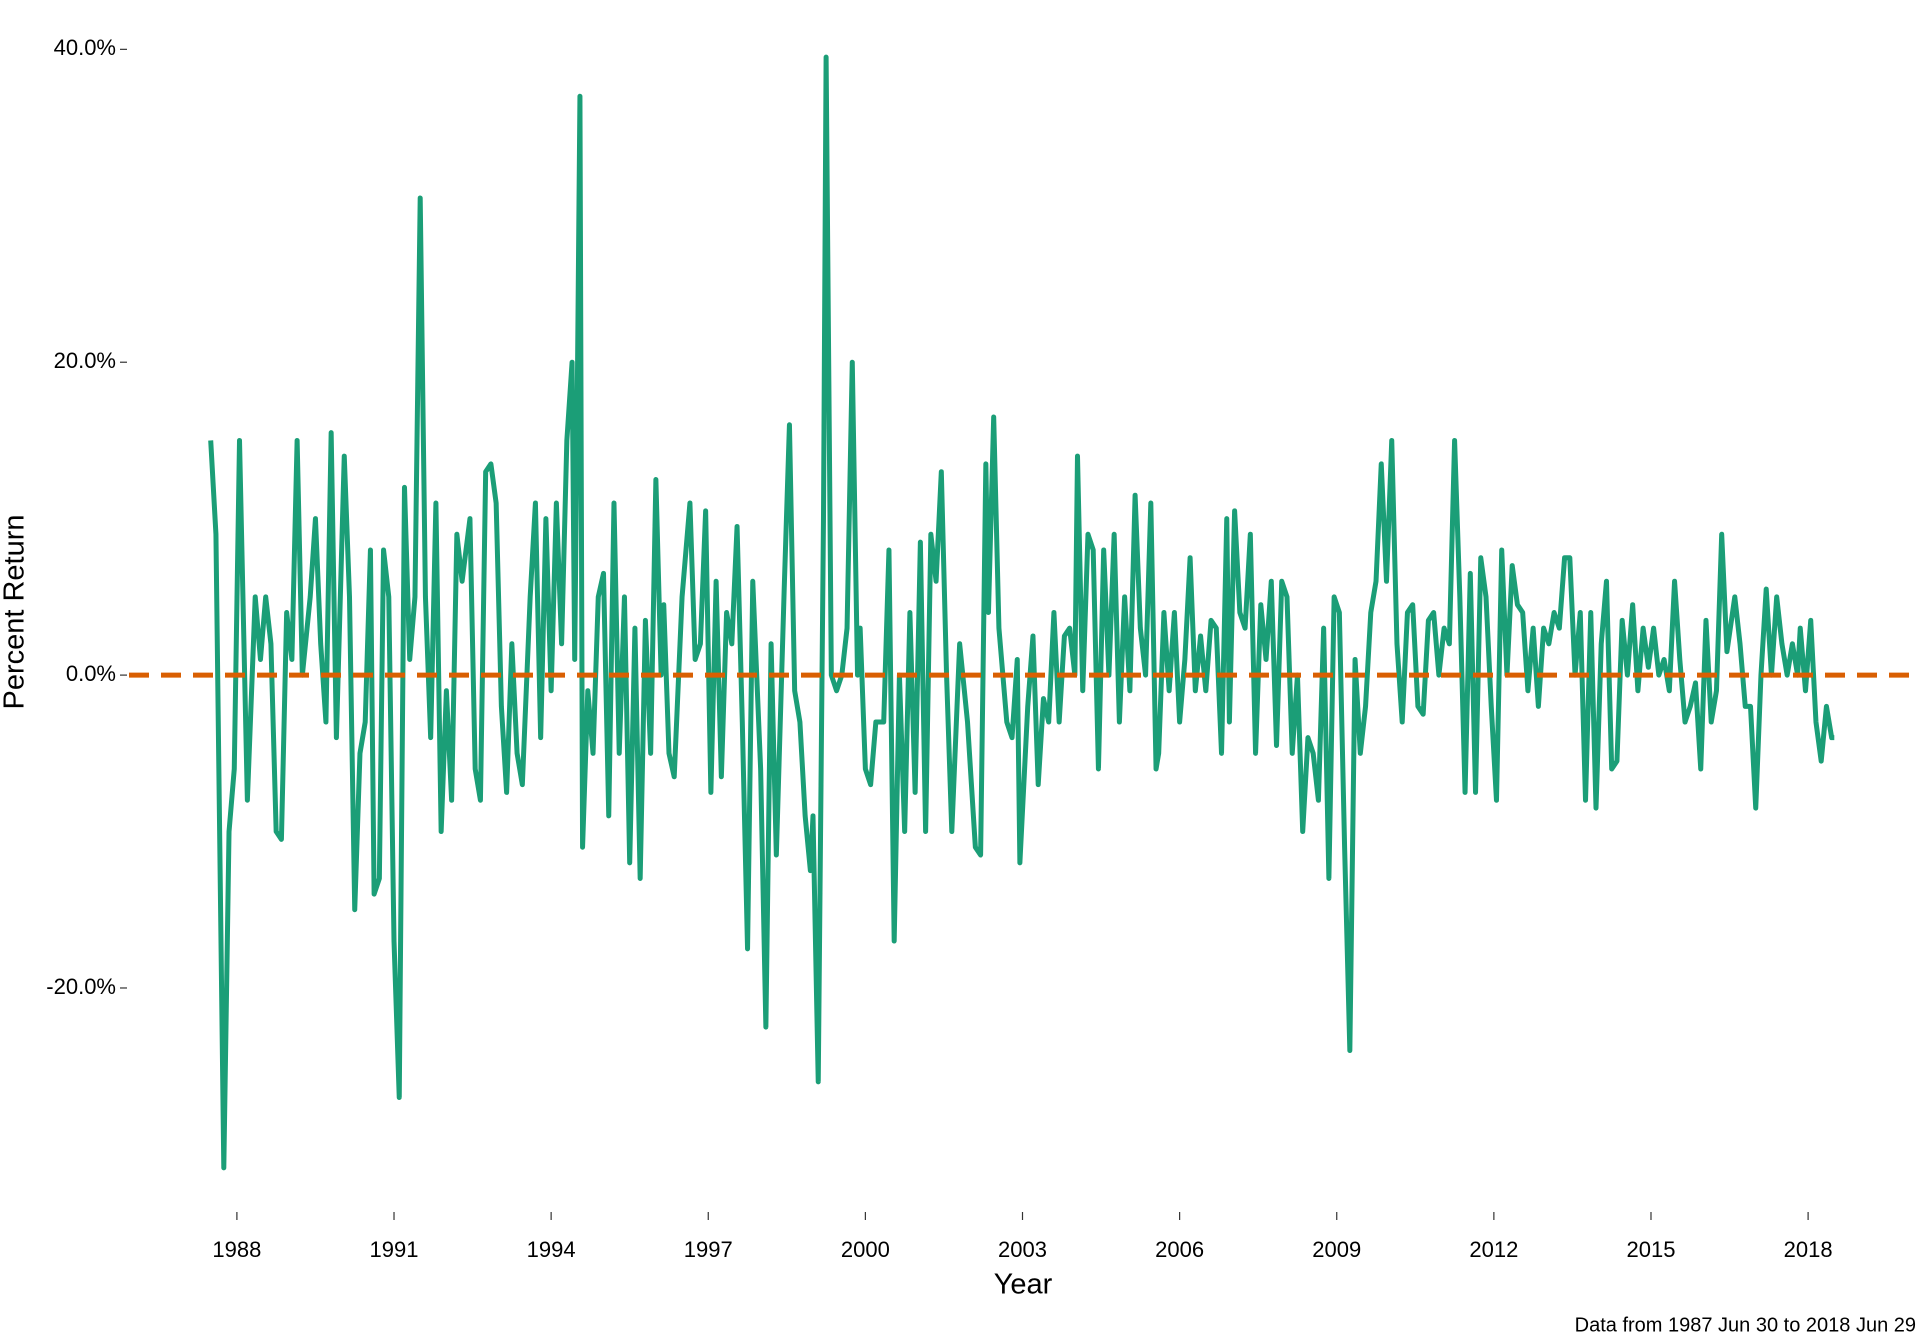  What do you see at coordinates (1745, 1325) in the screenshot?
I see `caption: Data from 1987 Jun 30 to 2018 Jun 29` at bounding box center [1745, 1325].